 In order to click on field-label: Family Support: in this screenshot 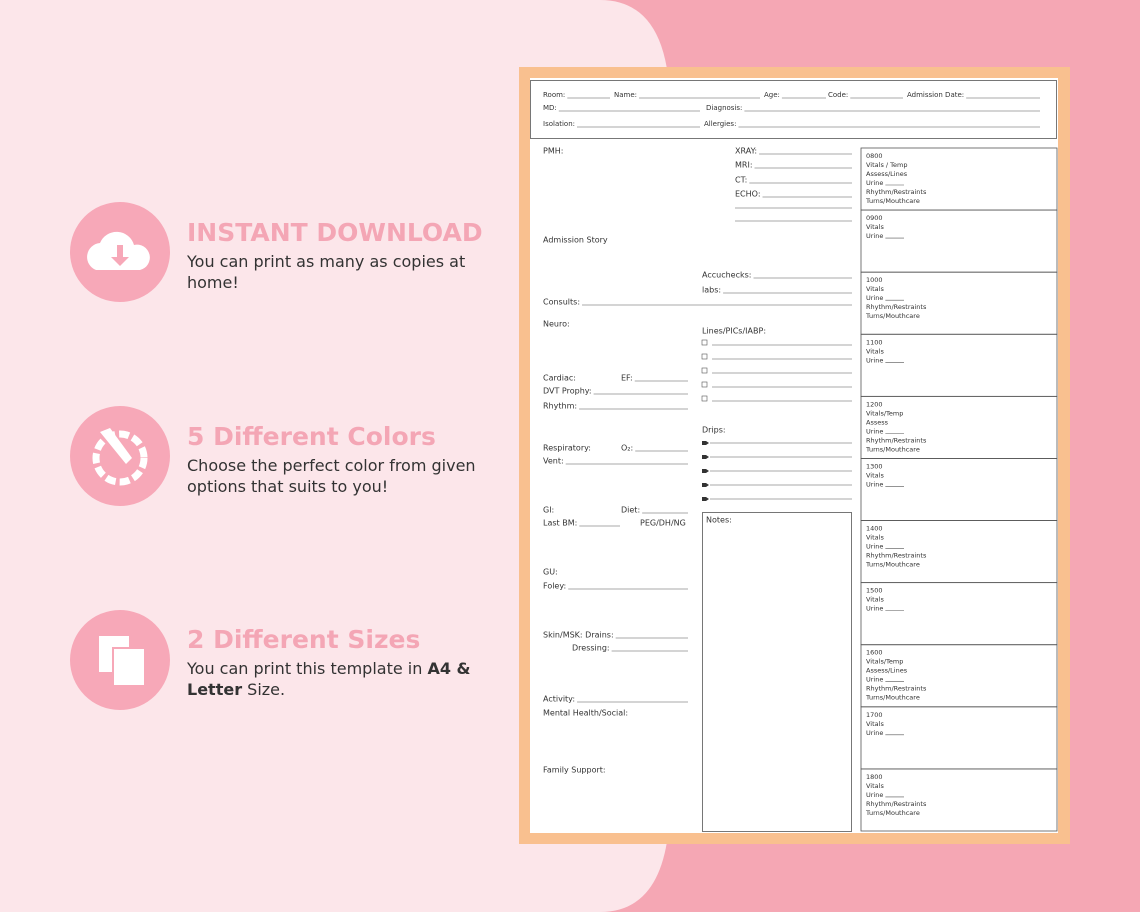, I will do `click(574, 770)`.